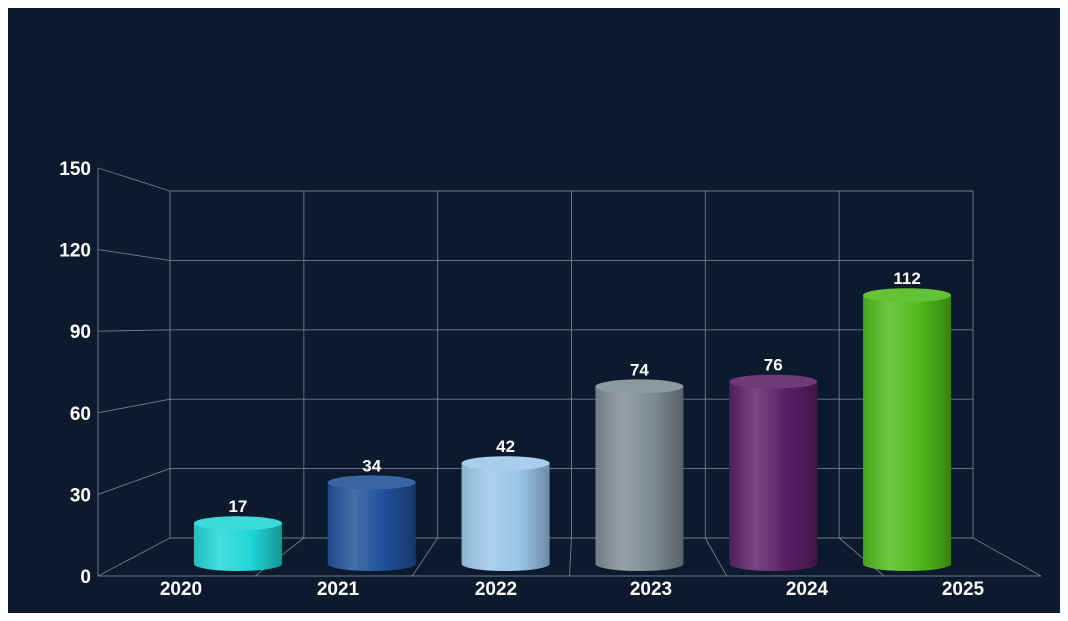 This screenshot has width=1068, height=621. What do you see at coordinates (505, 446) in the screenshot?
I see `data-label: 42` at bounding box center [505, 446].